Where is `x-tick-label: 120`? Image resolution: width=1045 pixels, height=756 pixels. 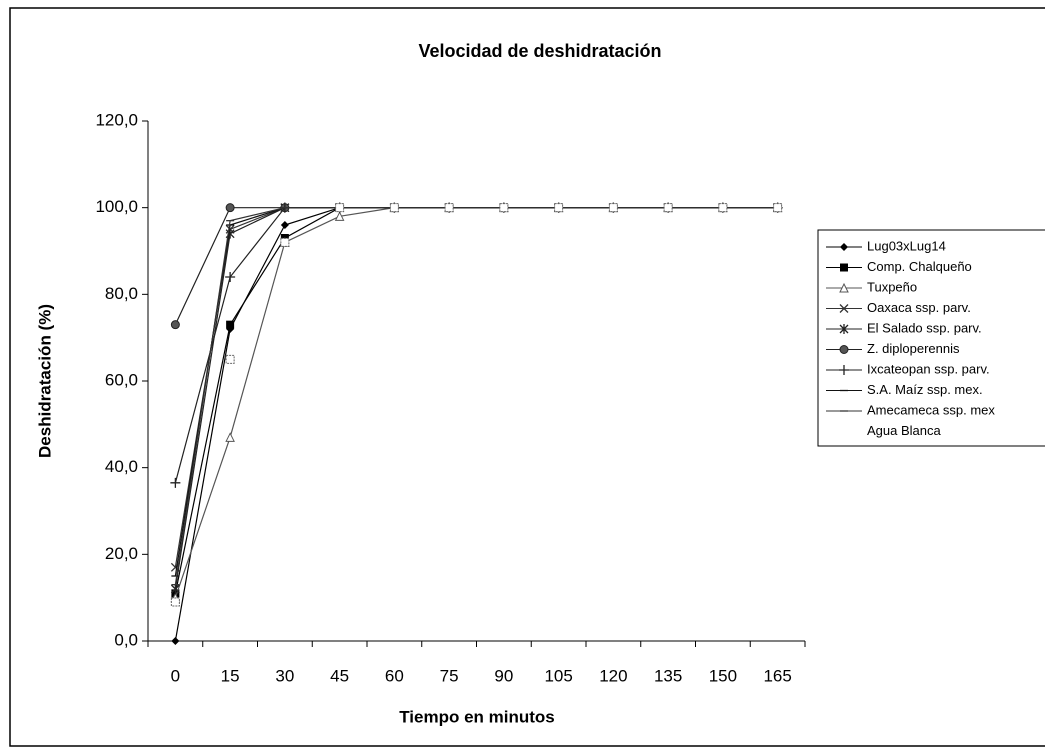 x-tick-label: 120 is located at coordinates (613, 675).